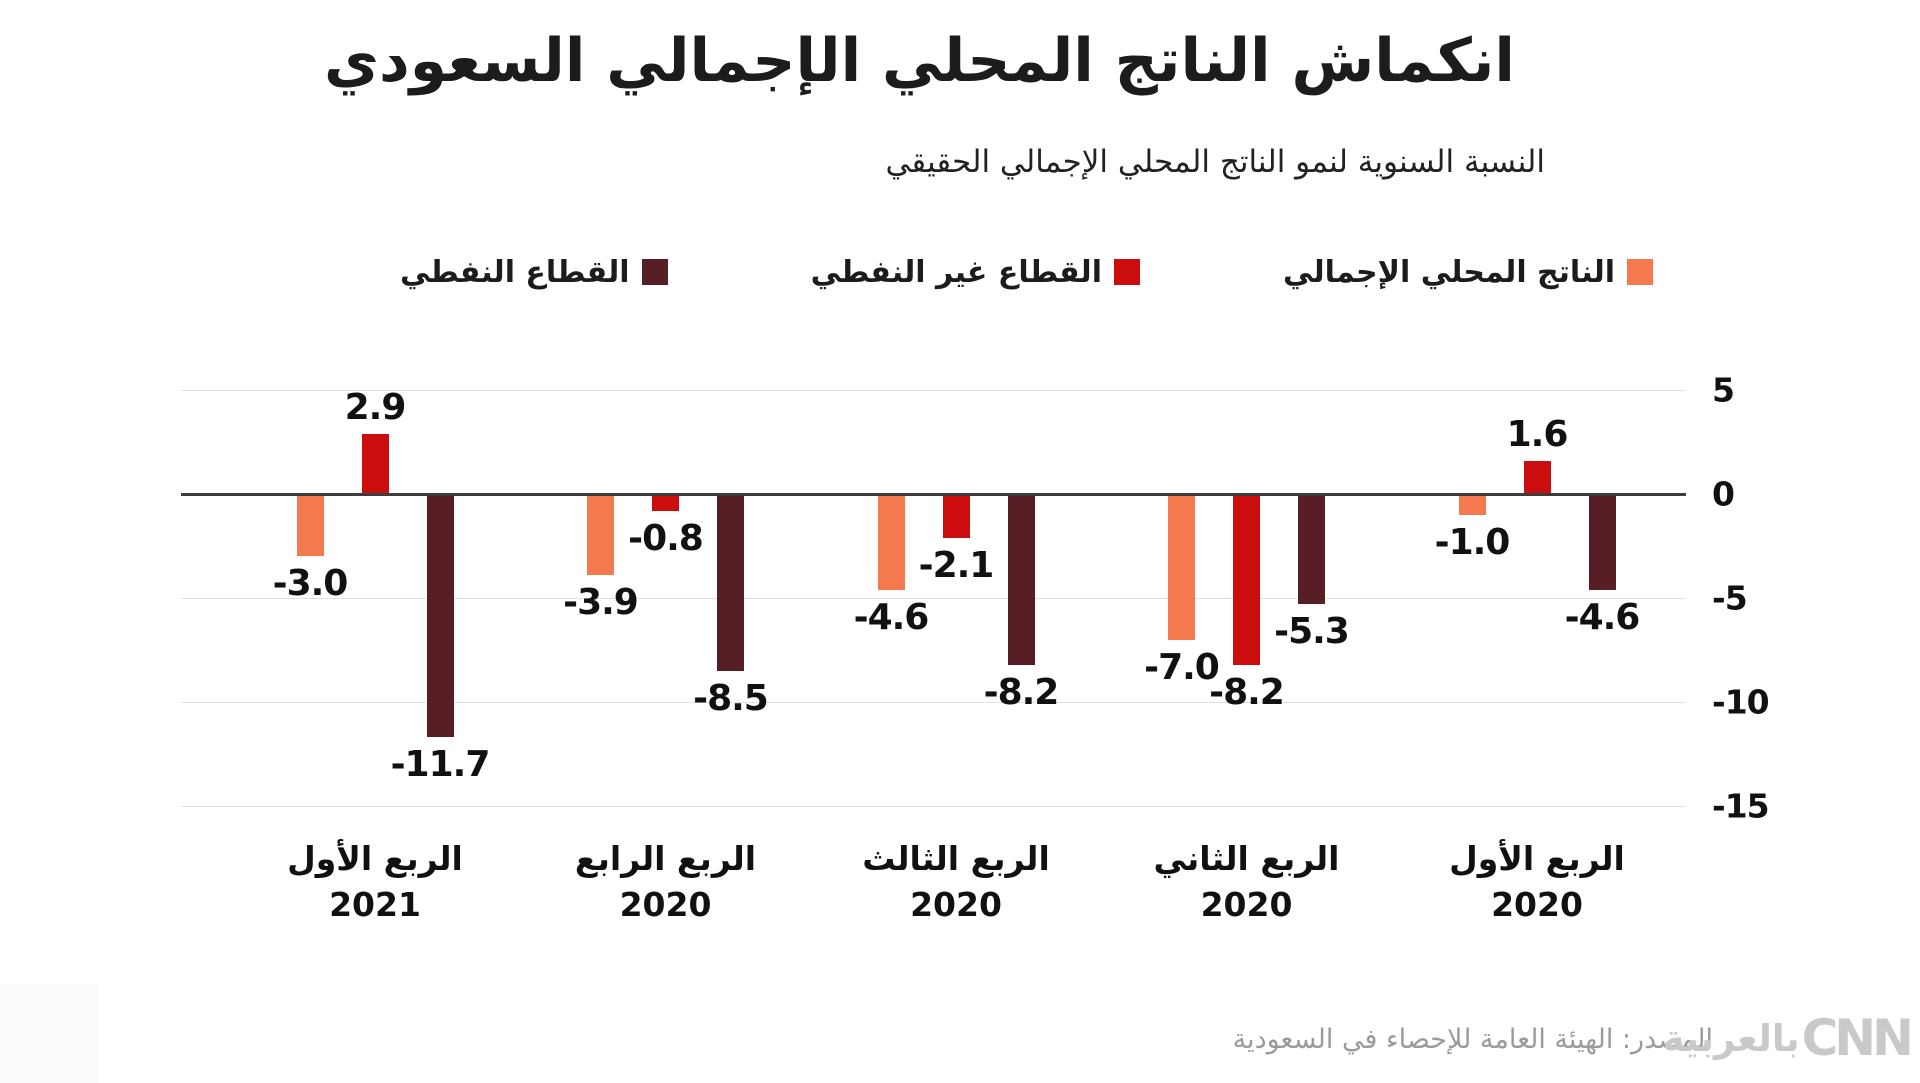 The height and width of the screenshot is (1083, 1920). What do you see at coordinates (665, 858) in the screenshot?
I see `x-axis-quarter-label: الربع الرابع` at bounding box center [665, 858].